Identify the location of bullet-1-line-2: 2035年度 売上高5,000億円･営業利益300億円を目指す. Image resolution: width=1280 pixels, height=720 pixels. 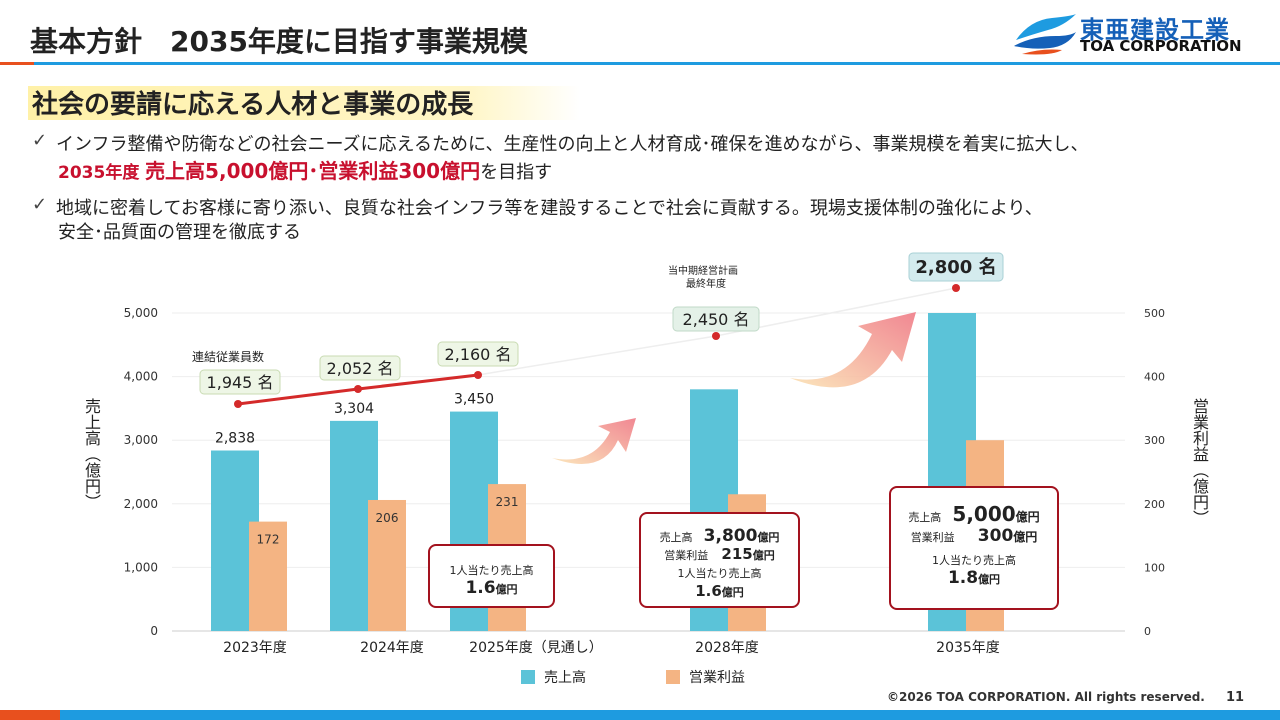
(305, 169).